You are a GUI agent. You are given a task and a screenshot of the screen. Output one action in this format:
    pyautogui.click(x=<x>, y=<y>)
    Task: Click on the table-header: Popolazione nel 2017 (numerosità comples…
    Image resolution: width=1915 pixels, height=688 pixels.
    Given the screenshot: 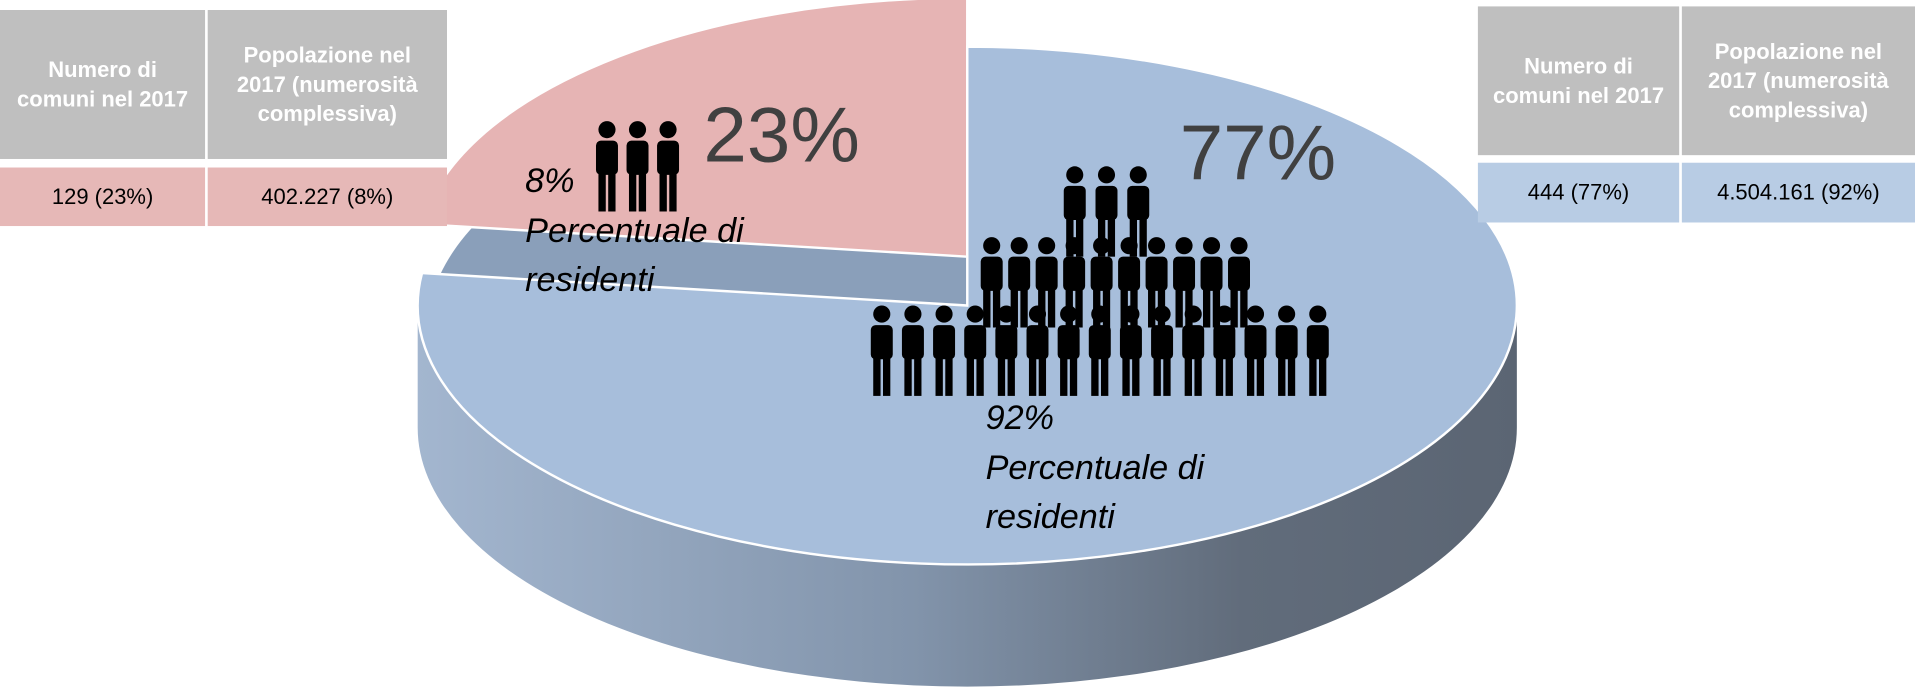 What is the action you would take?
    pyautogui.click(x=327, y=84)
    